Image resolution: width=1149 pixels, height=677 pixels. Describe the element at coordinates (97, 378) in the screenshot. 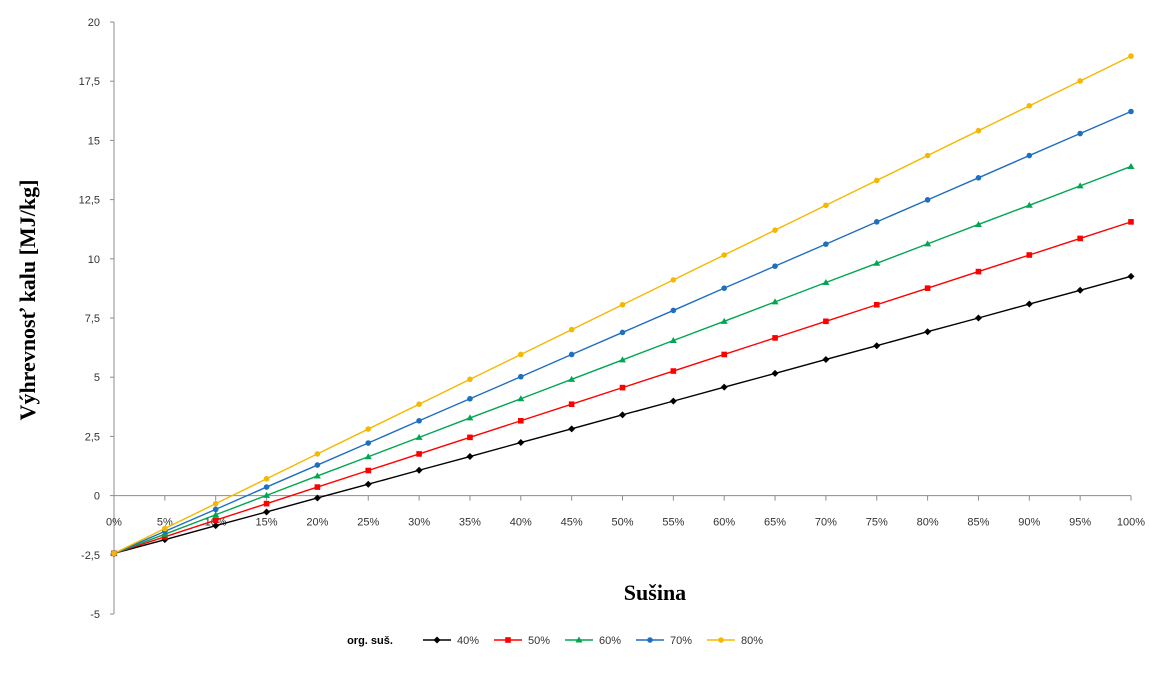

I see `y-tick-label: 5` at that location.